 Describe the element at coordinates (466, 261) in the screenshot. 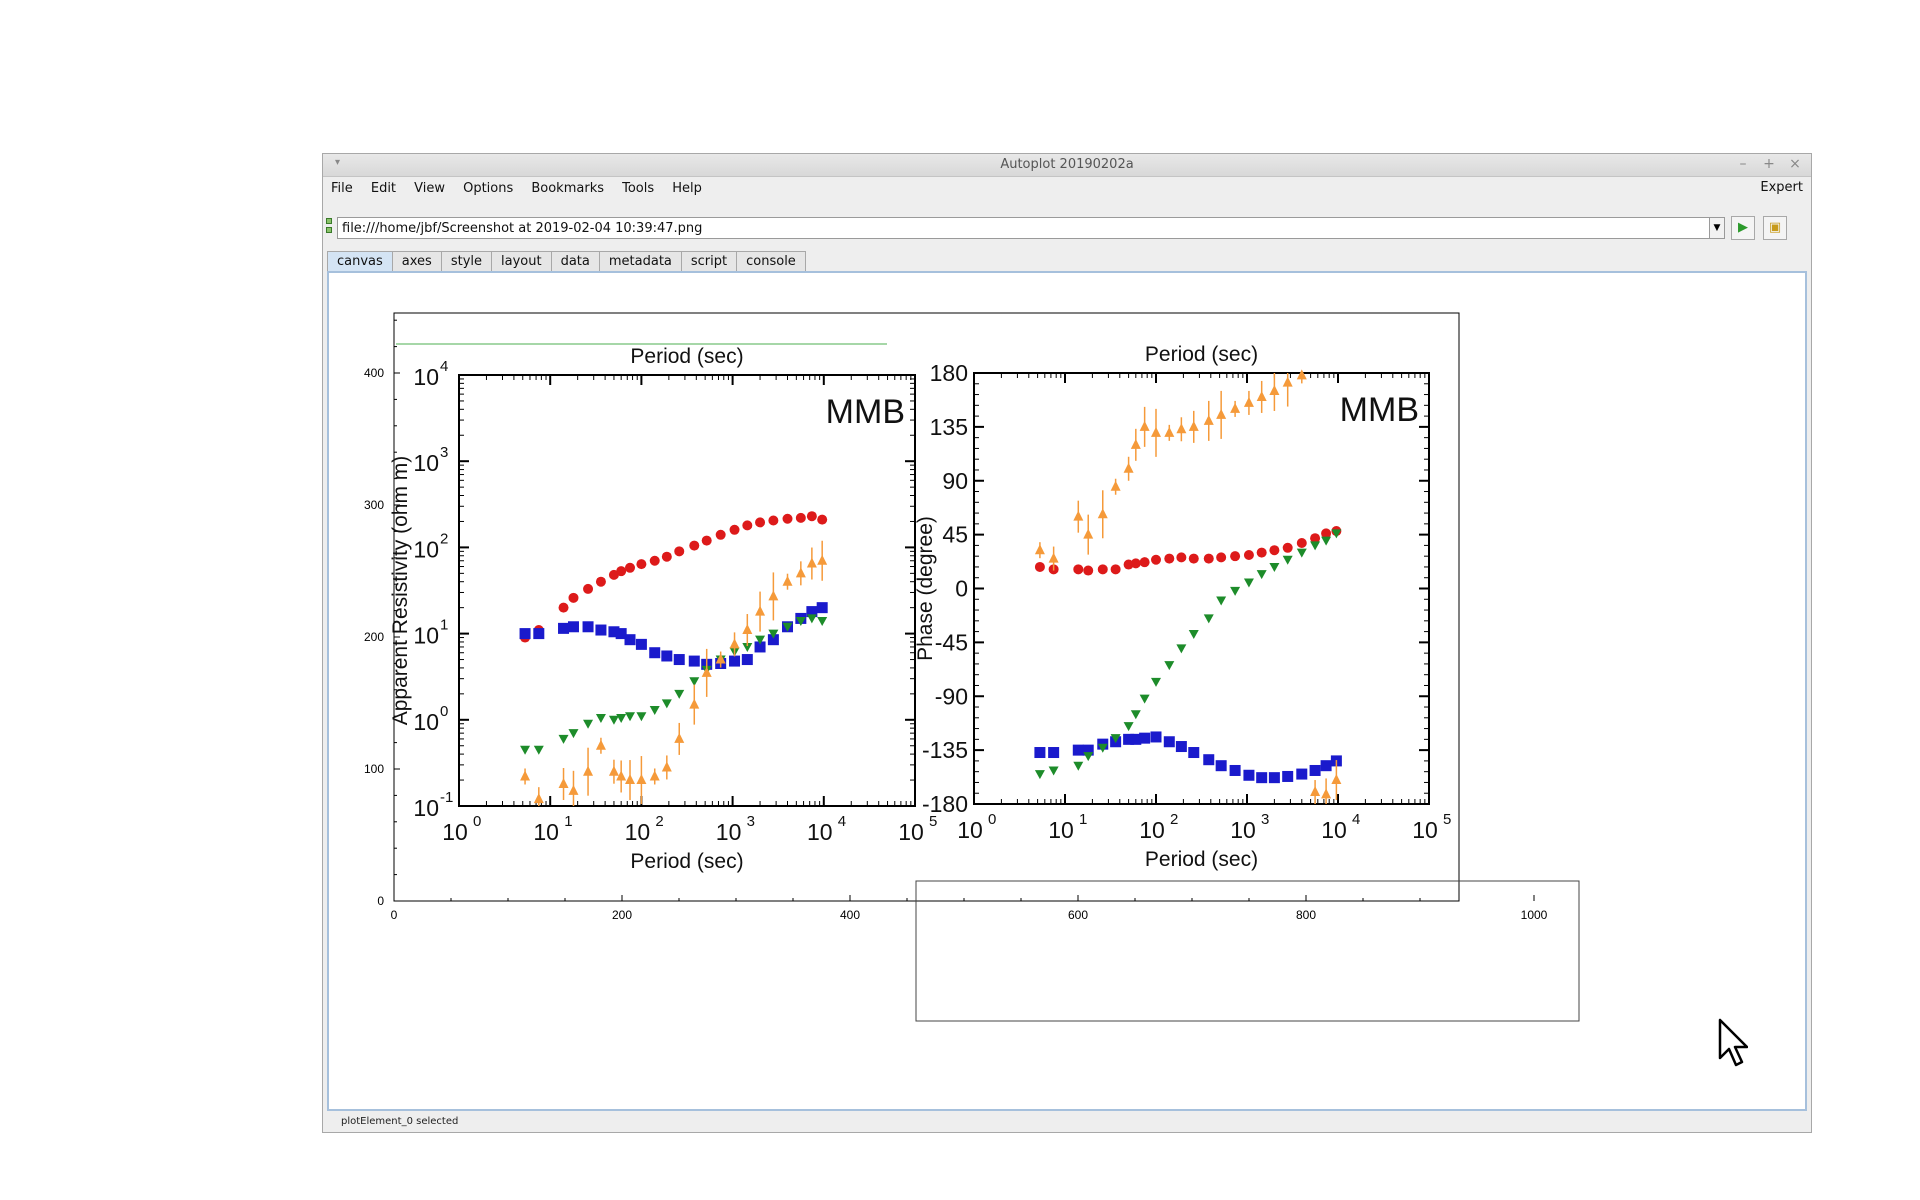

I see `tab-style: style` at that location.